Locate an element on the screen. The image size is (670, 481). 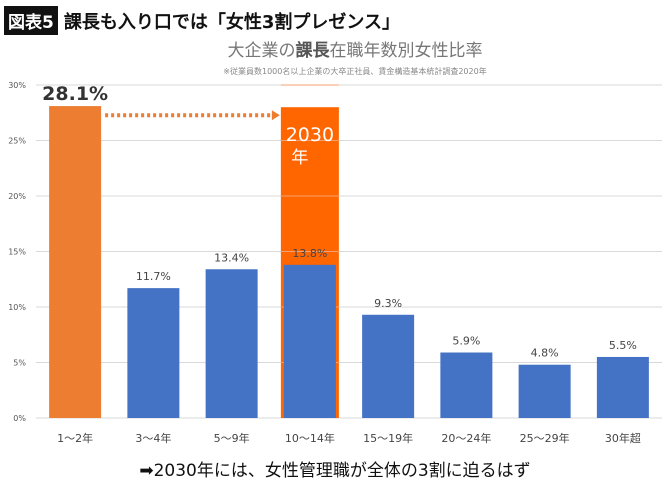
y-tick-label: 30% is located at coordinates (17, 85).